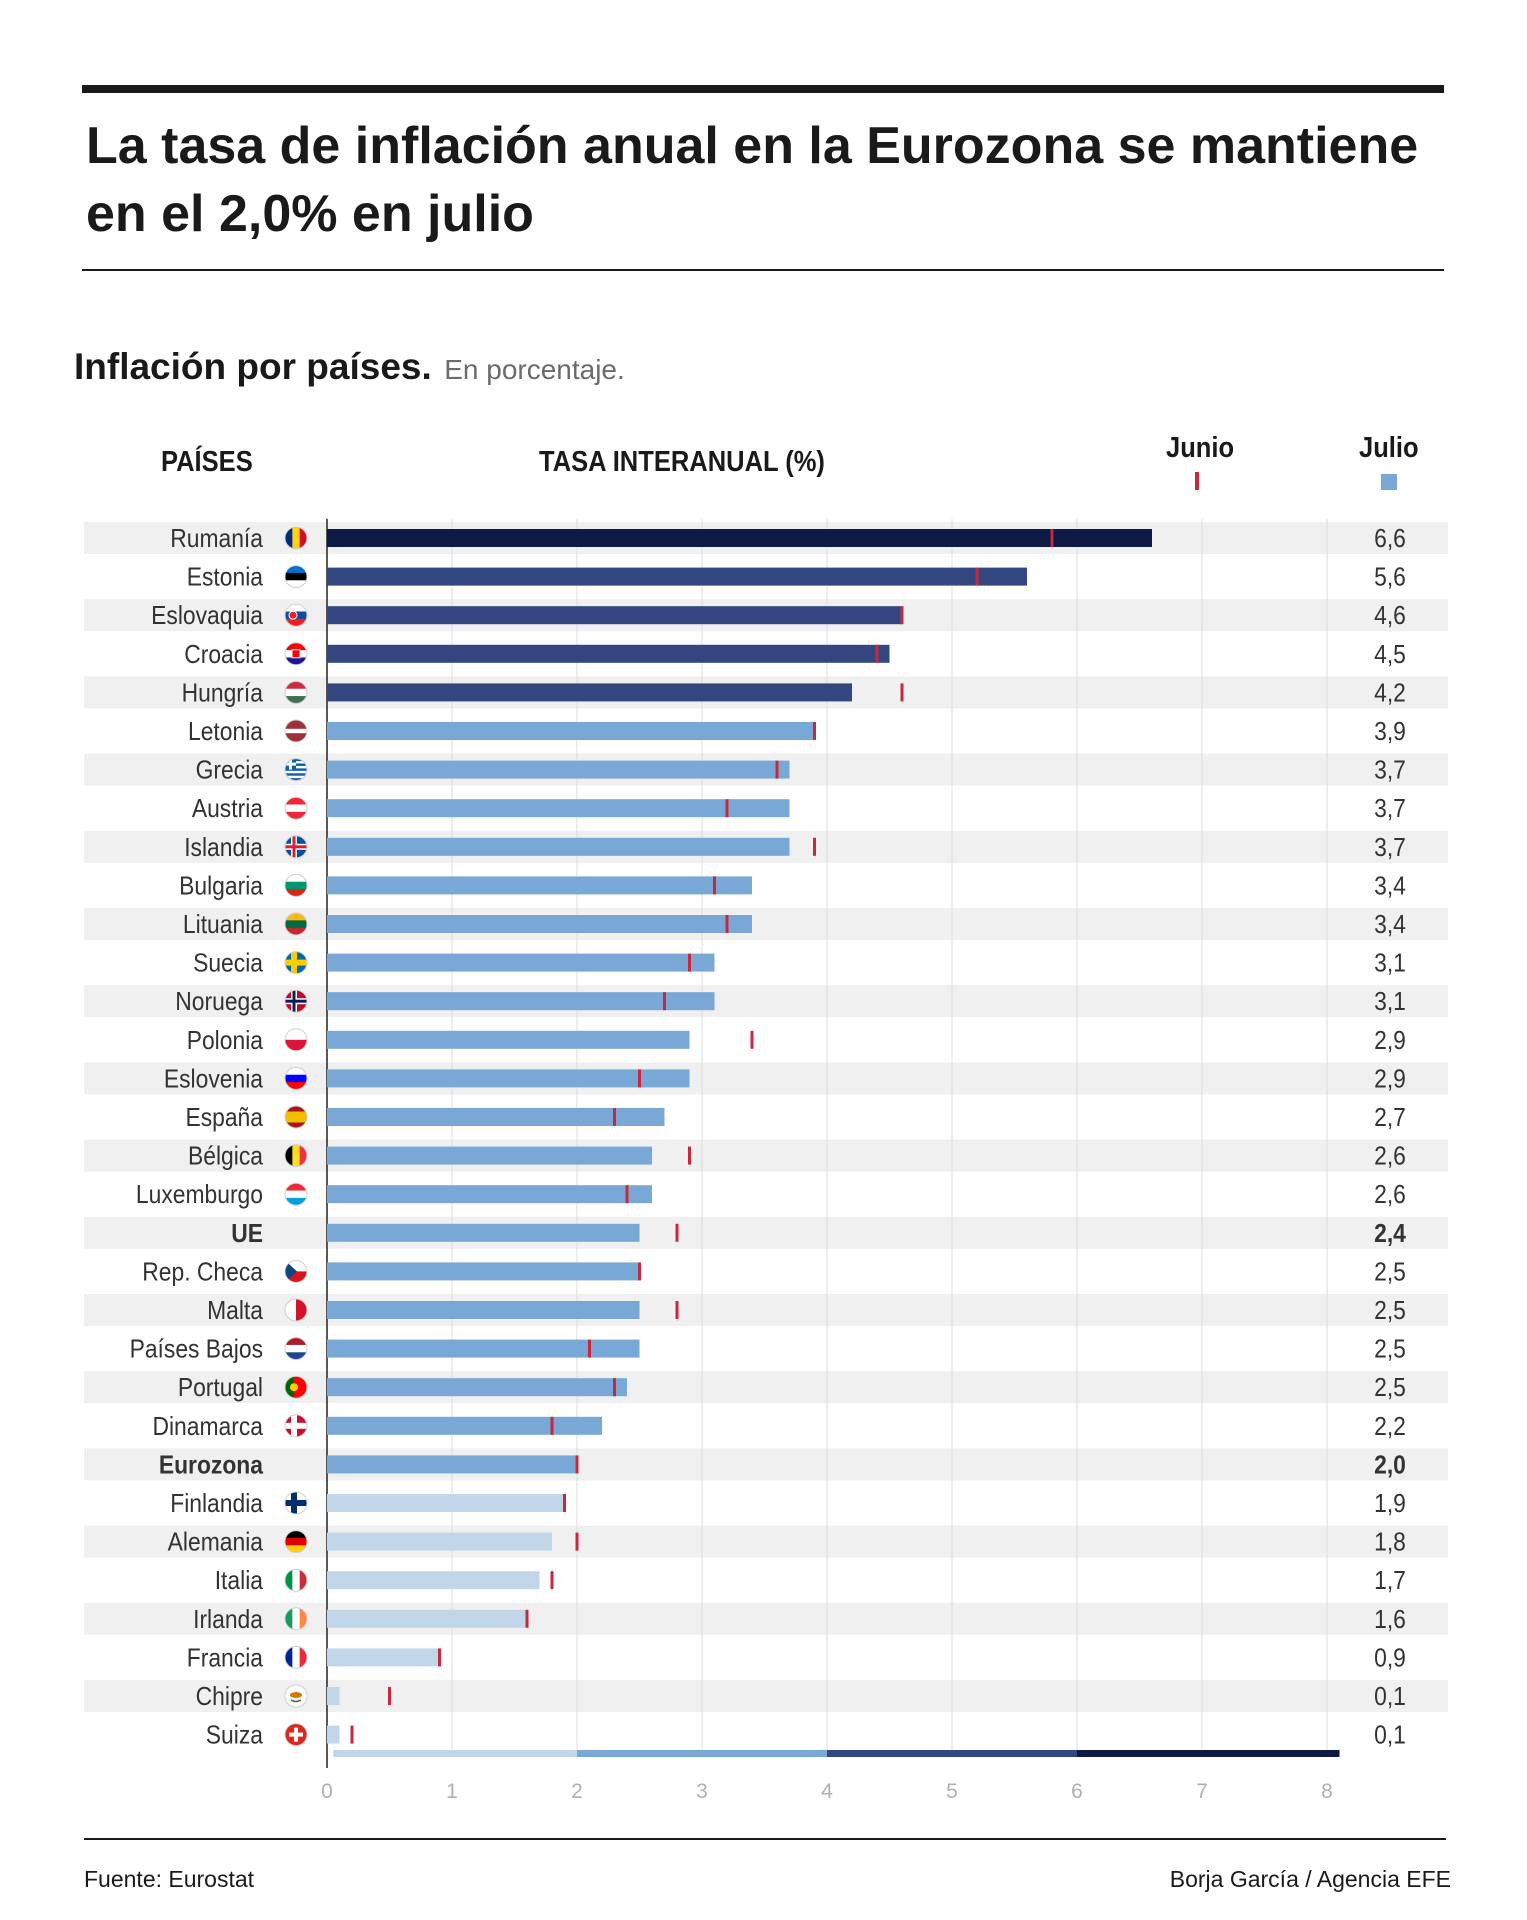 This screenshot has width=1527, height=1920. I want to click on country-label: Portugal, so click(220, 1388).